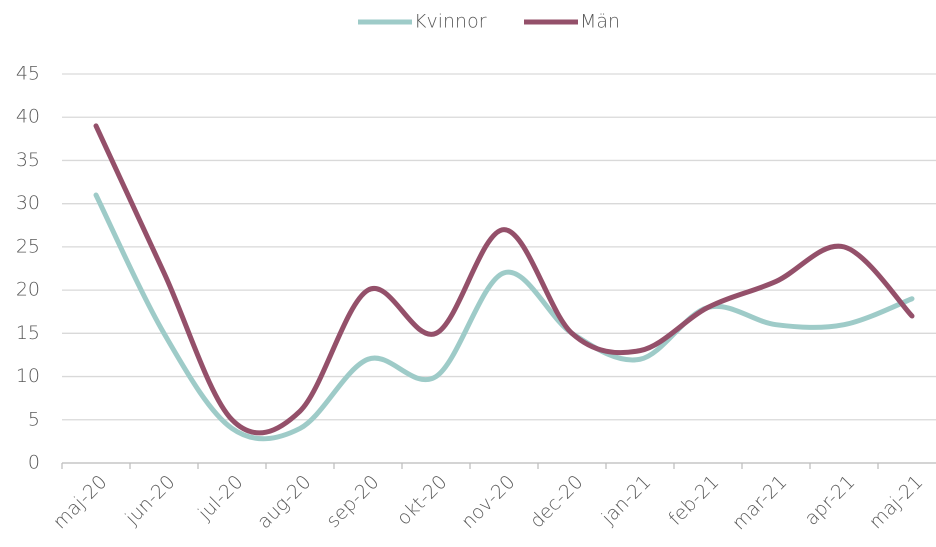 This screenshot has height=547, width=936. I want to click on x-tick-label: aug-20, so click(284, 502).